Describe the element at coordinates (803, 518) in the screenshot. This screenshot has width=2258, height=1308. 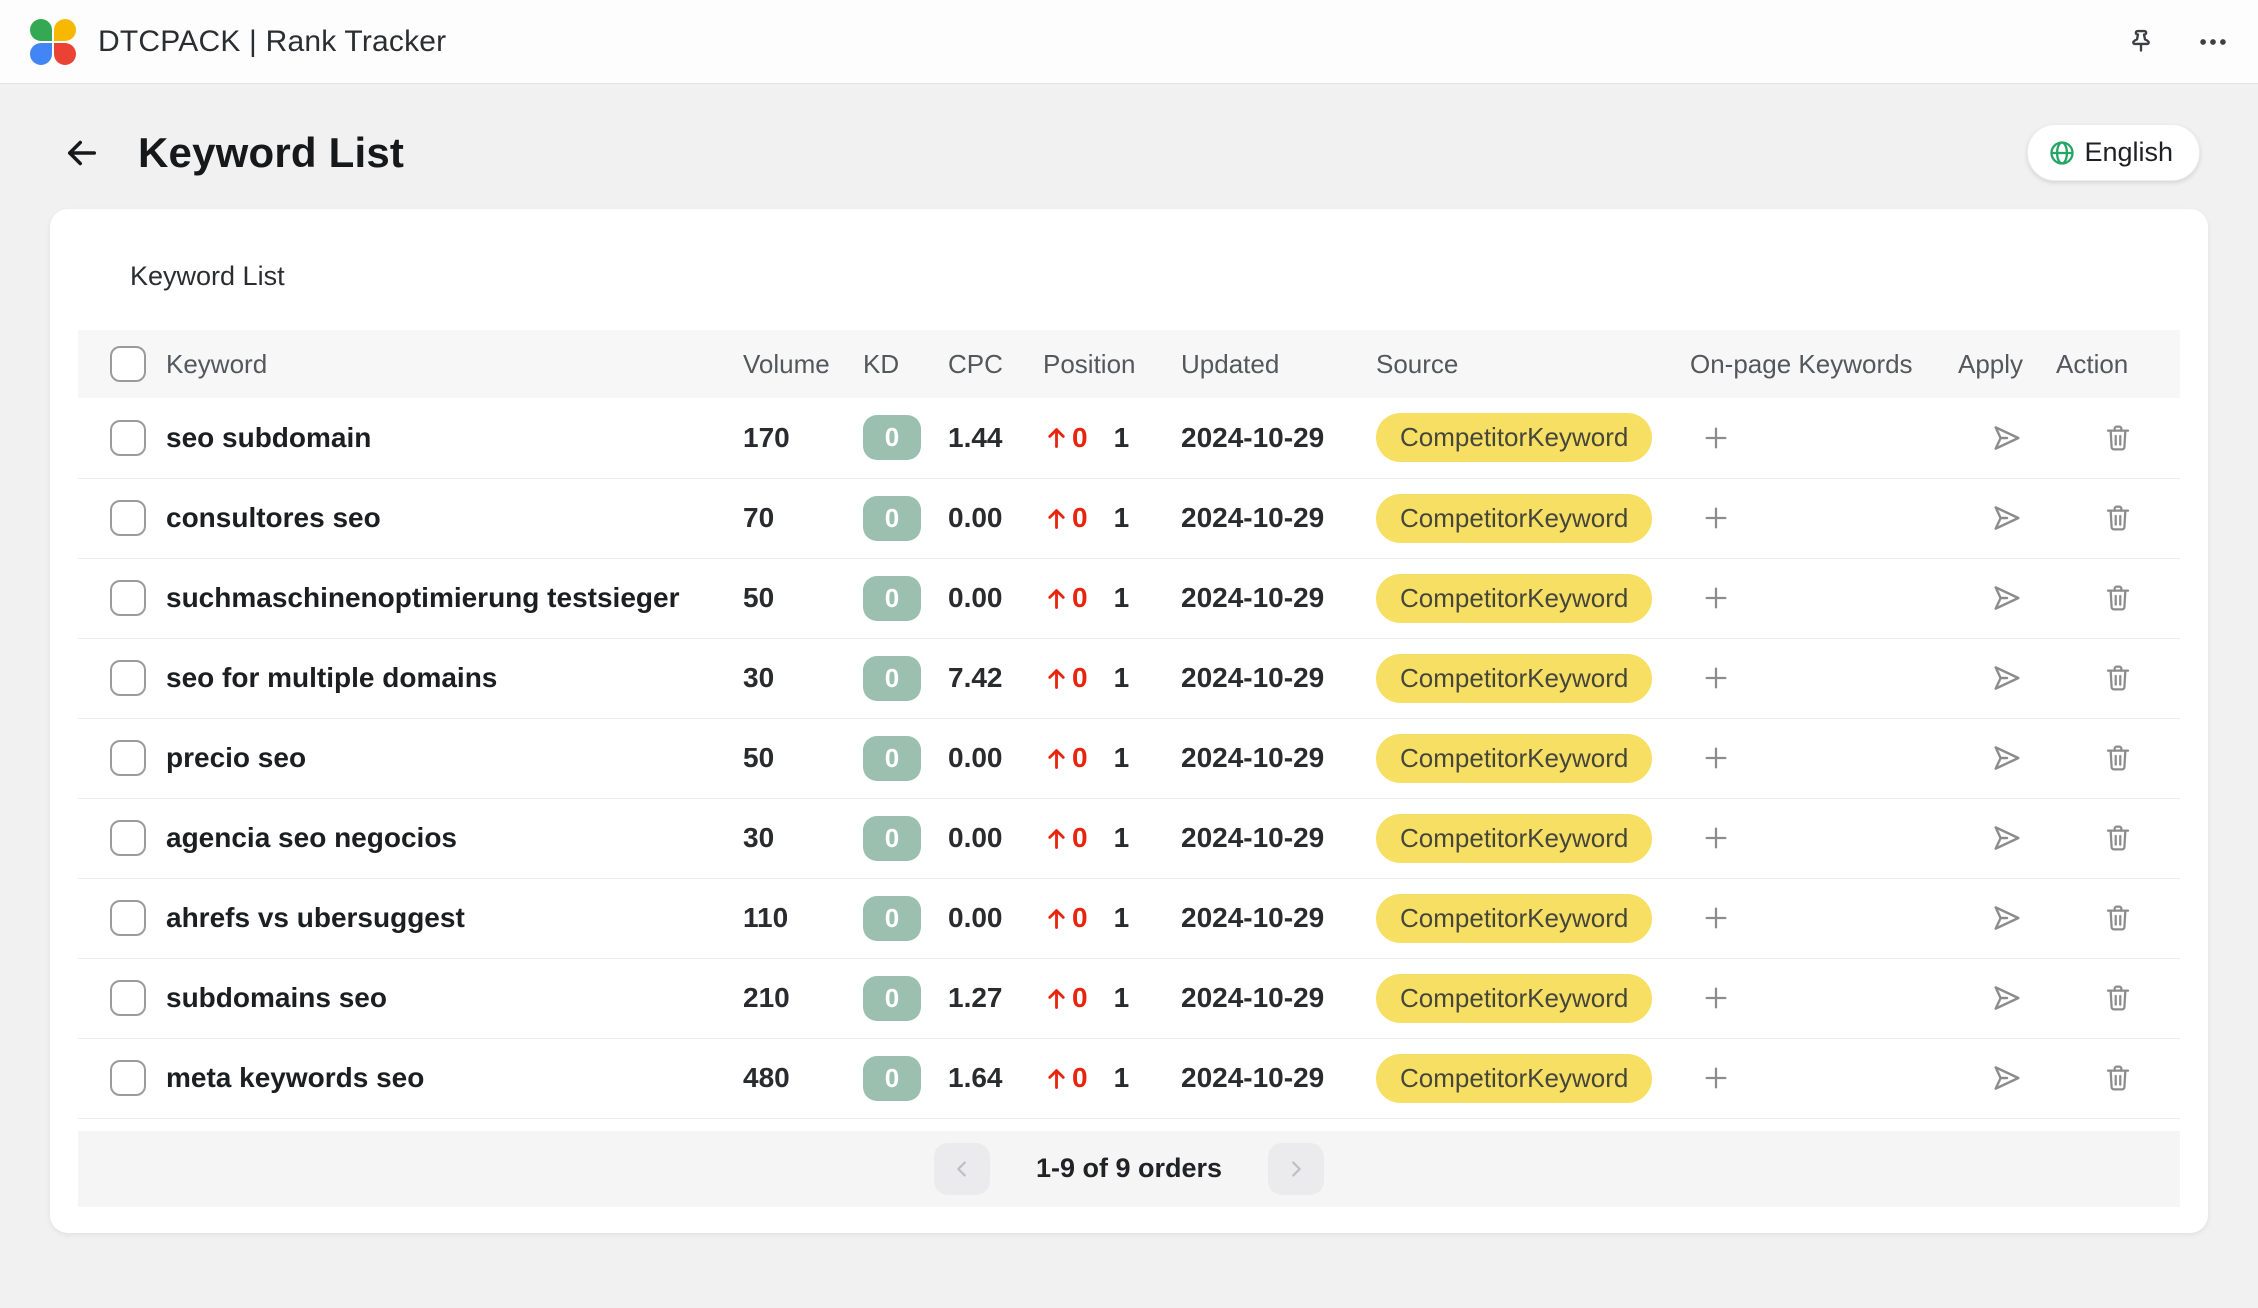
I see `volume-cell: 70` at that location.